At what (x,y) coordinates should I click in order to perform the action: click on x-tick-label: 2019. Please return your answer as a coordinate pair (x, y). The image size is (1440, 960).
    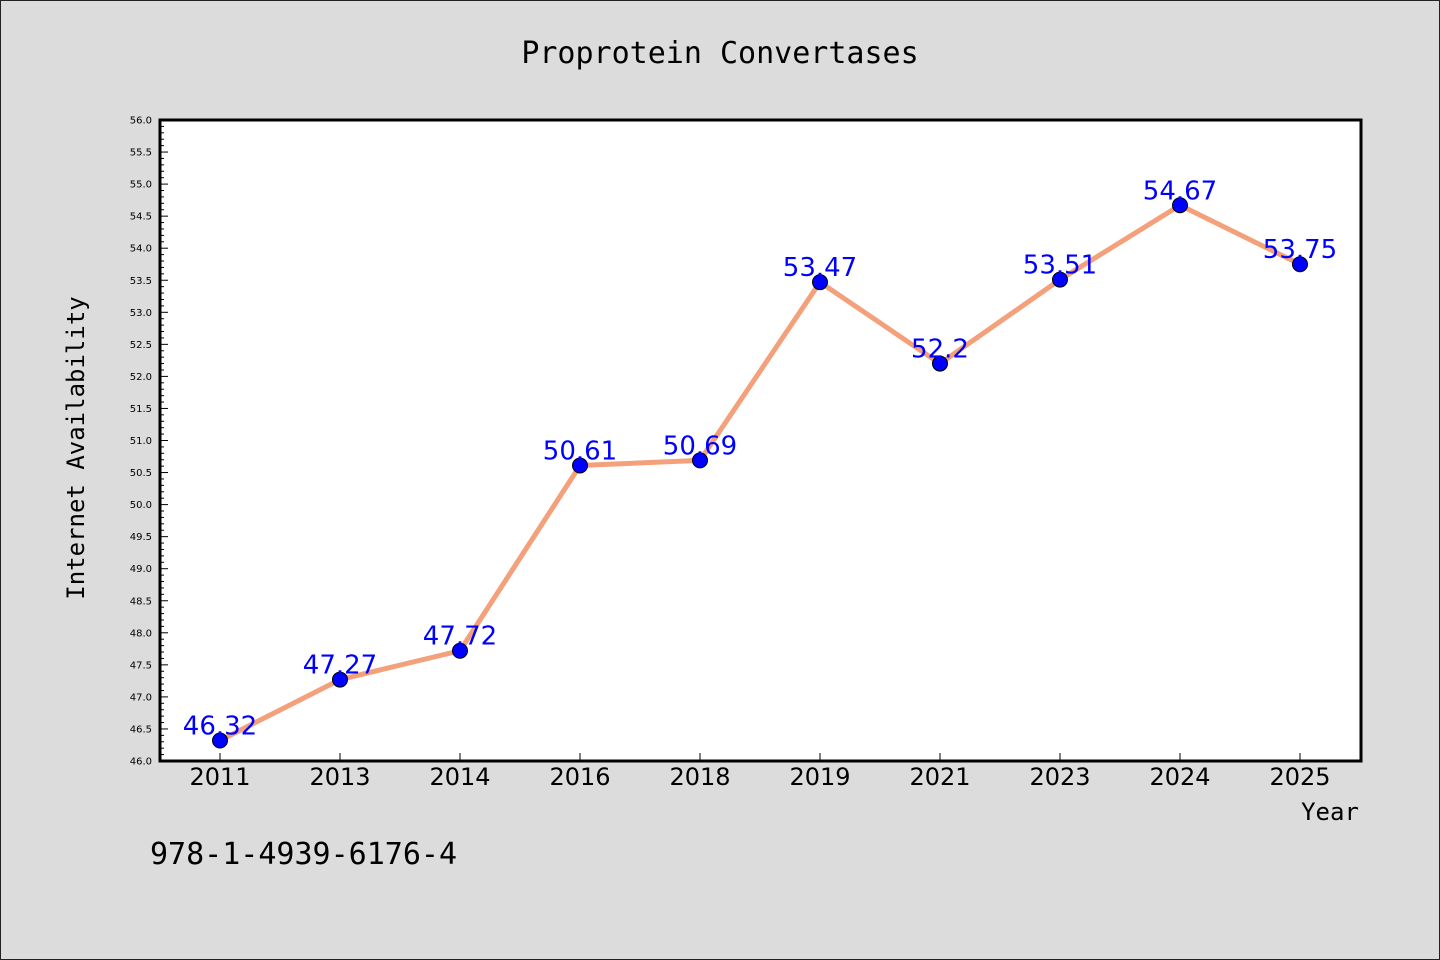
    Looking at the image, I should click on (819, 777).